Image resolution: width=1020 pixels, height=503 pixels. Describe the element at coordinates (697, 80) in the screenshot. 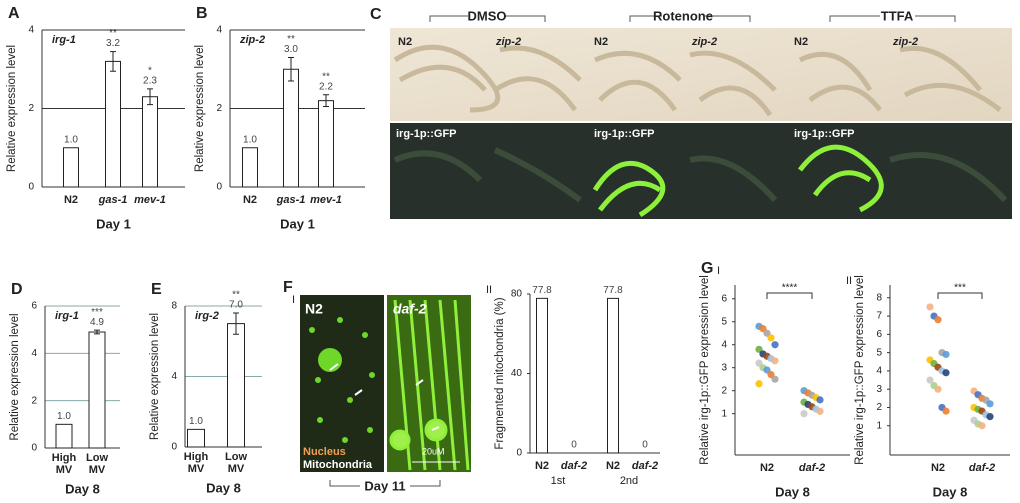

I see `worms-bf` at that location.